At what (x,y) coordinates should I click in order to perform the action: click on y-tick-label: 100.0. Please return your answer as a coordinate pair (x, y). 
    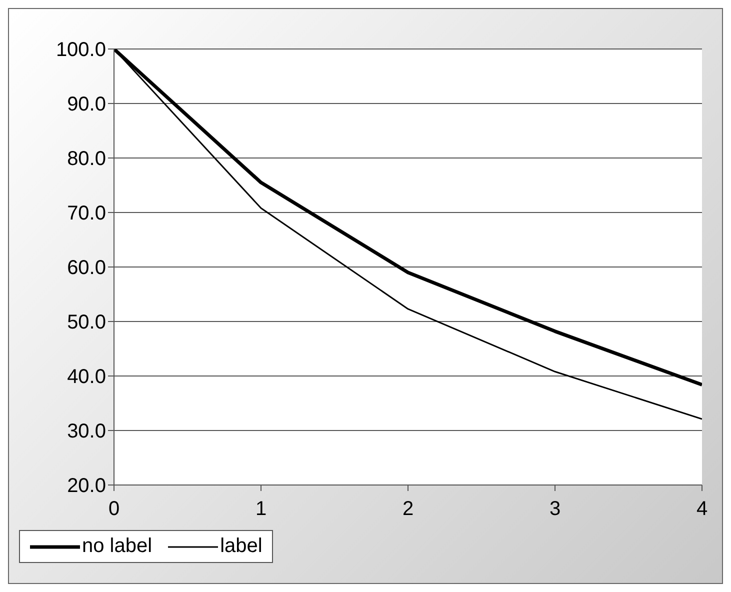
    Looking at the image, I should click on (81, 50).